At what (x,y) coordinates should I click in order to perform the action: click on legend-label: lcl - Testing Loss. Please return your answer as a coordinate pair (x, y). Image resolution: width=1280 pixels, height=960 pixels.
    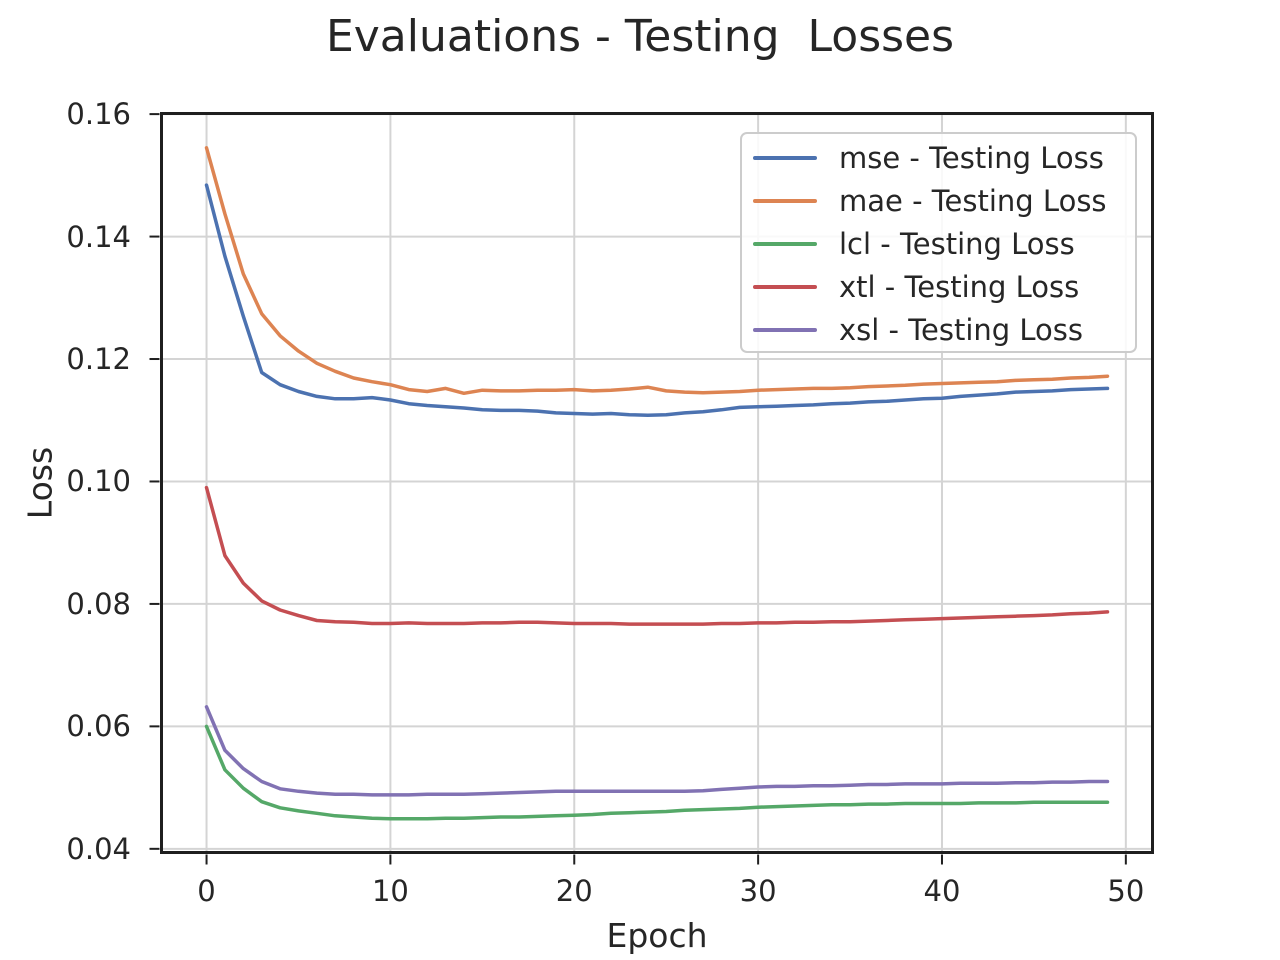
    Looking at the image, I should click on (957, 243).